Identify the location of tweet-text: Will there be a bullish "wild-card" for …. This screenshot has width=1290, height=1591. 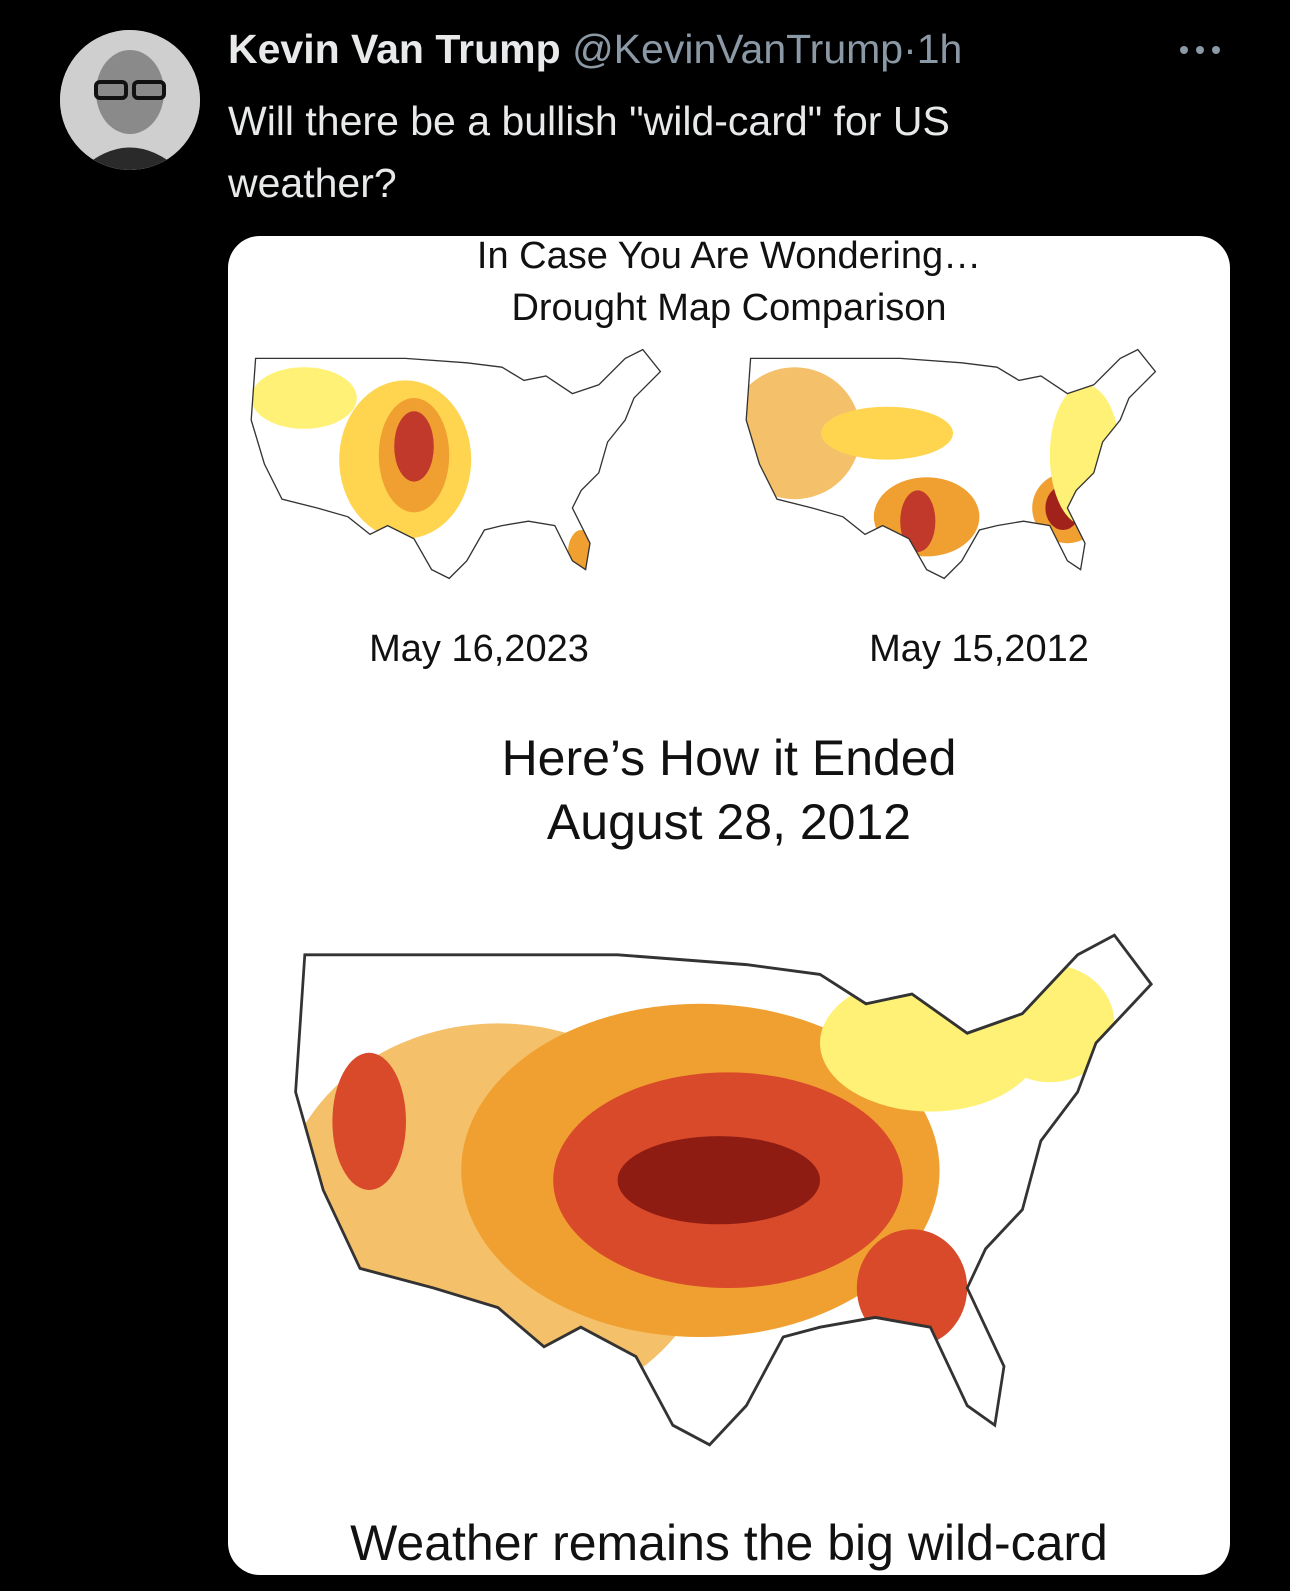
(589, 152).